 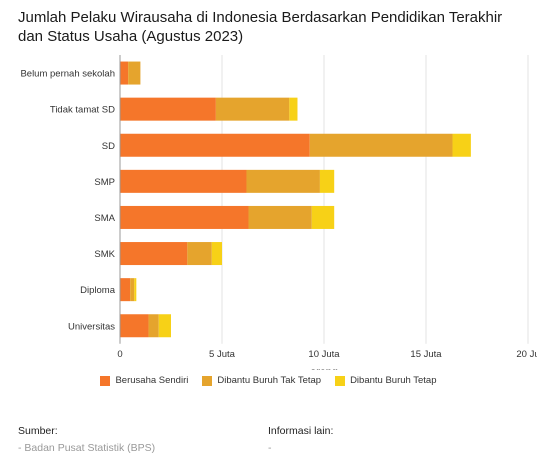 I want to click on info-block: Informasi lain: -, so click(x=300, y=439).